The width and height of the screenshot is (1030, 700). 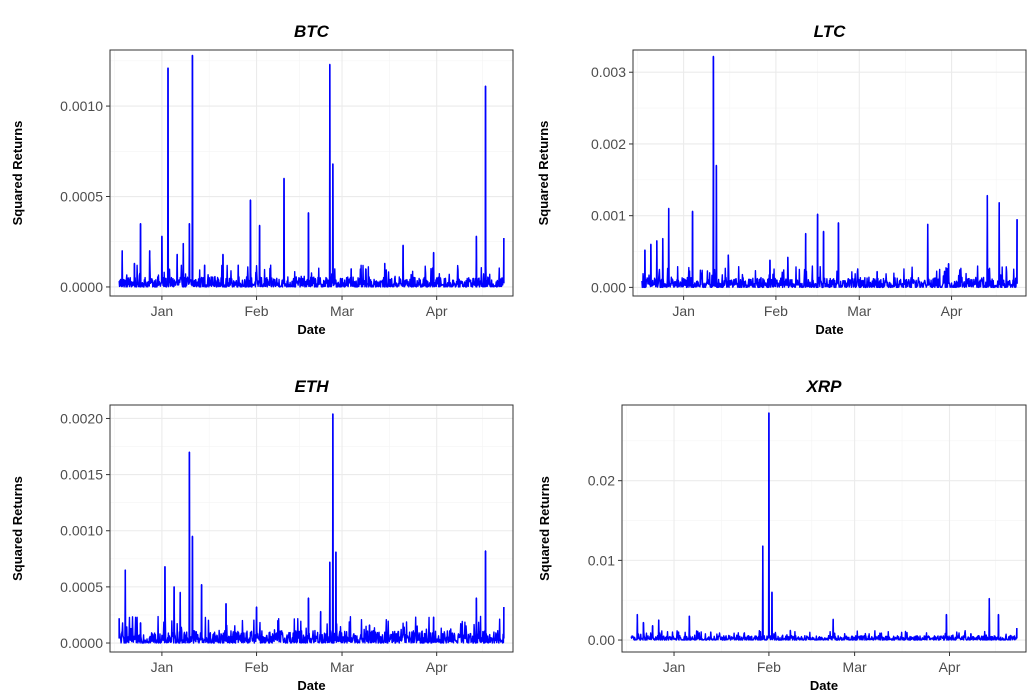 What do you see at coordinates (824, 386) in the screenshot?
I see `chart-title: XRP` at bounding box center [824, 386].